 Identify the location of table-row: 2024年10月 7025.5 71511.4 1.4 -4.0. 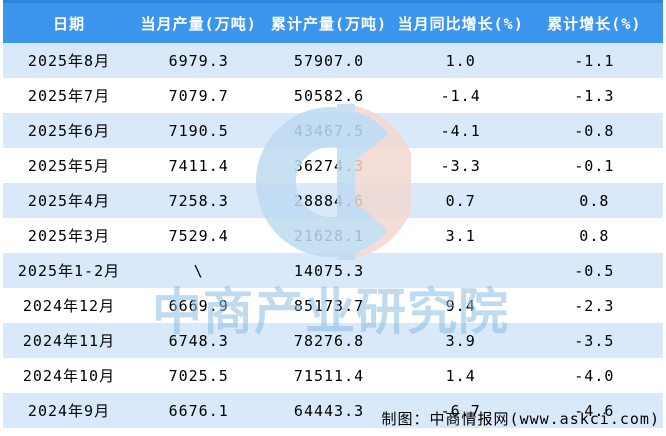
(333, 375).